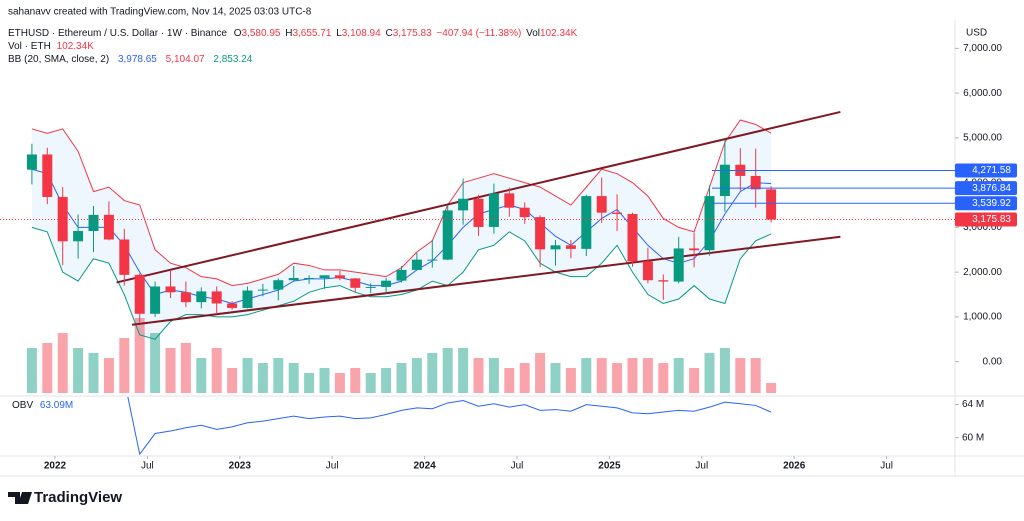 This screenshot has width=1024, height=521. Describe the element at coordinates (559, 33) in the screenshot. I see `vol-value: 102.34K` at that location.